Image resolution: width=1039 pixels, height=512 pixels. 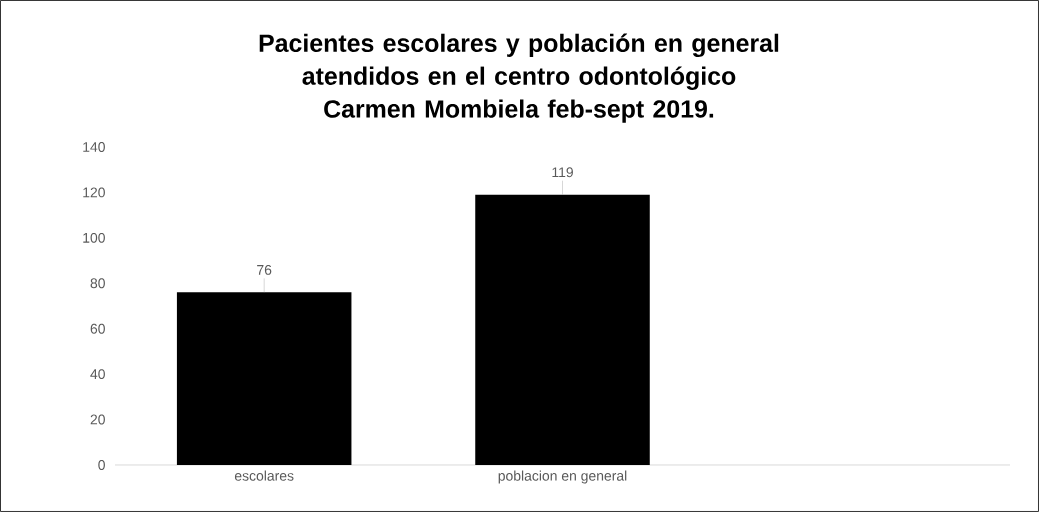 What do you see at coordinates (97, 328) in the screenshot?
I see `y-tick-label: 60` at bounding box center [97, 328].